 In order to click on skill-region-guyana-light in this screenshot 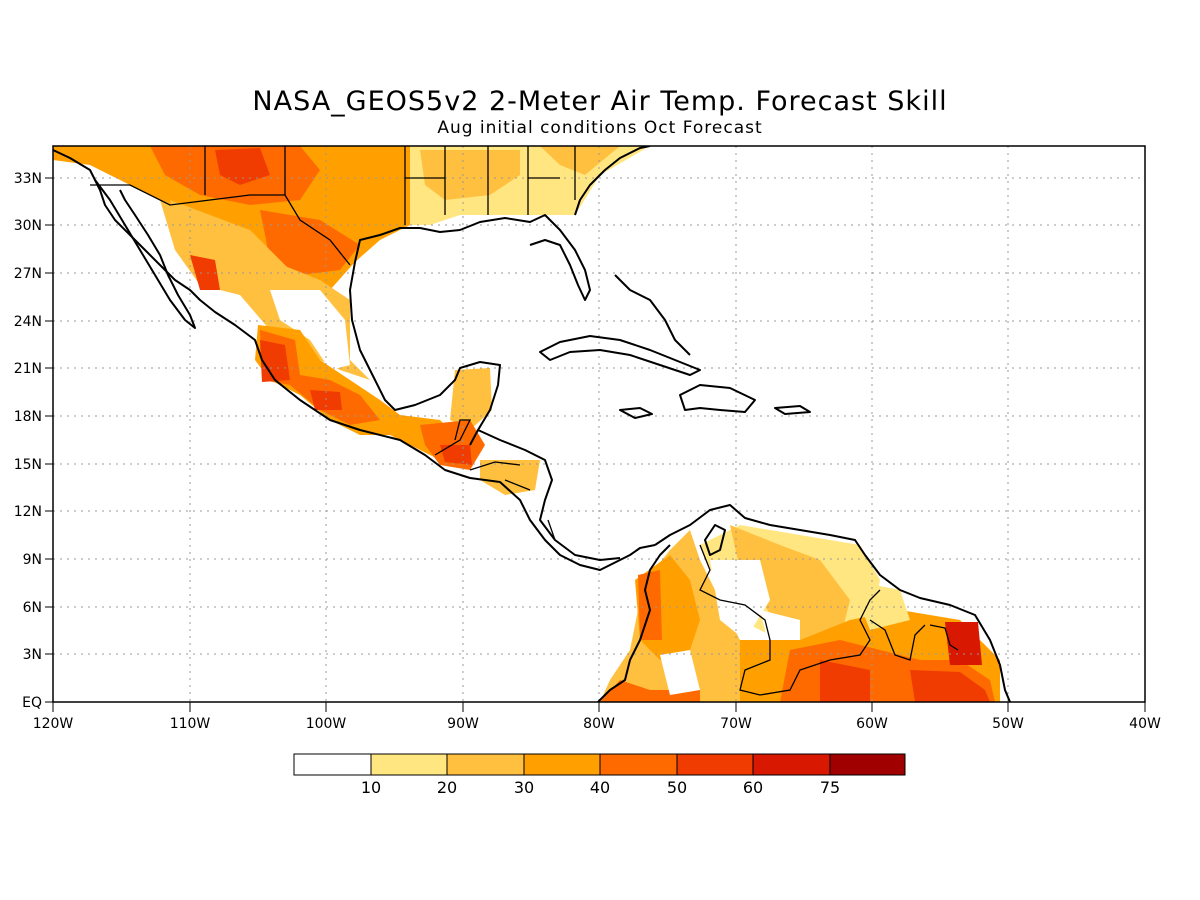, I will do `click(880, 605)`.